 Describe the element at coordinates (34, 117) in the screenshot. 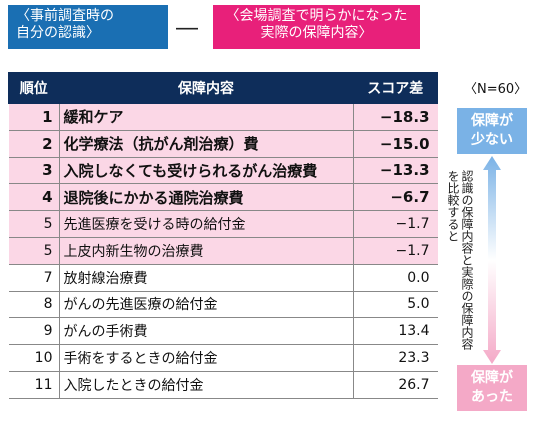

I see `rank-cell: 1` at that location.